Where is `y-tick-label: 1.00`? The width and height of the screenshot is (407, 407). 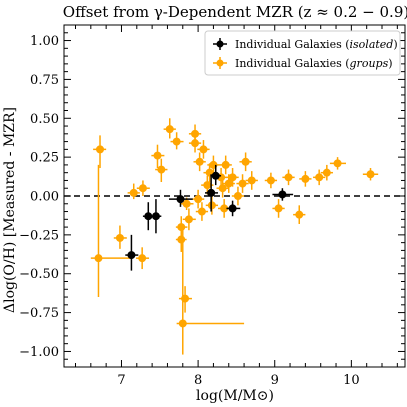
y-tick-label: 1.00 is located at coordinates (44, 41).